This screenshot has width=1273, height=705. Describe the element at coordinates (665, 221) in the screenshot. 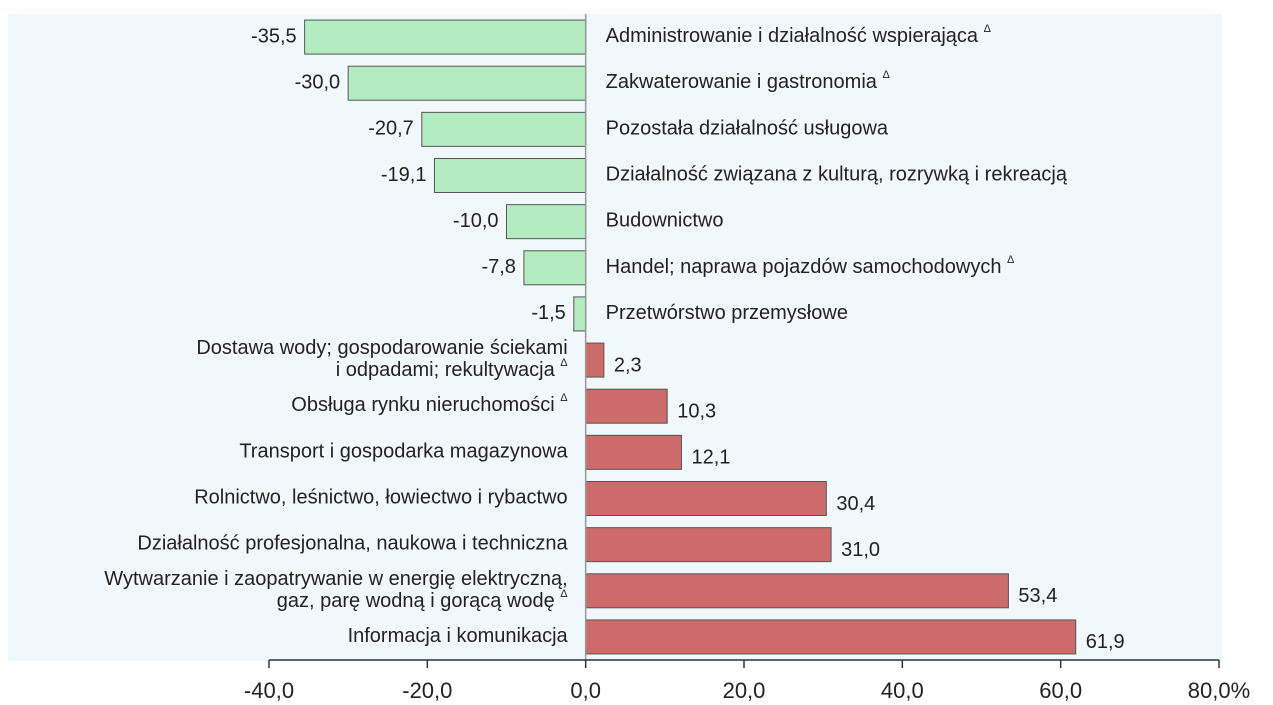

I see `category-label: Budownictwo` at that location.